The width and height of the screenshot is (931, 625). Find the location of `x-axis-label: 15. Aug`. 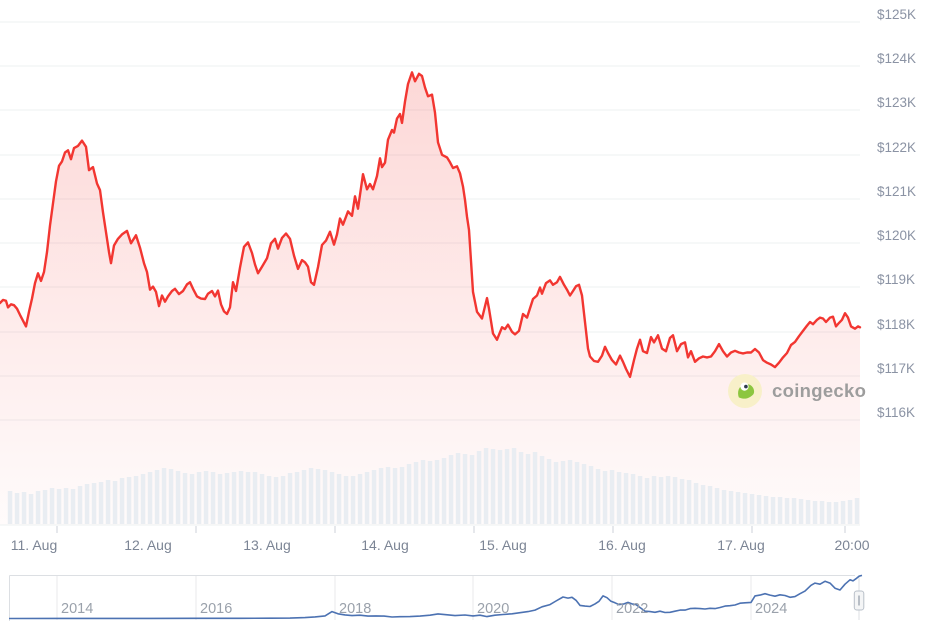

x-axis-label: 15. Aug is located at coordinates (503, 545).